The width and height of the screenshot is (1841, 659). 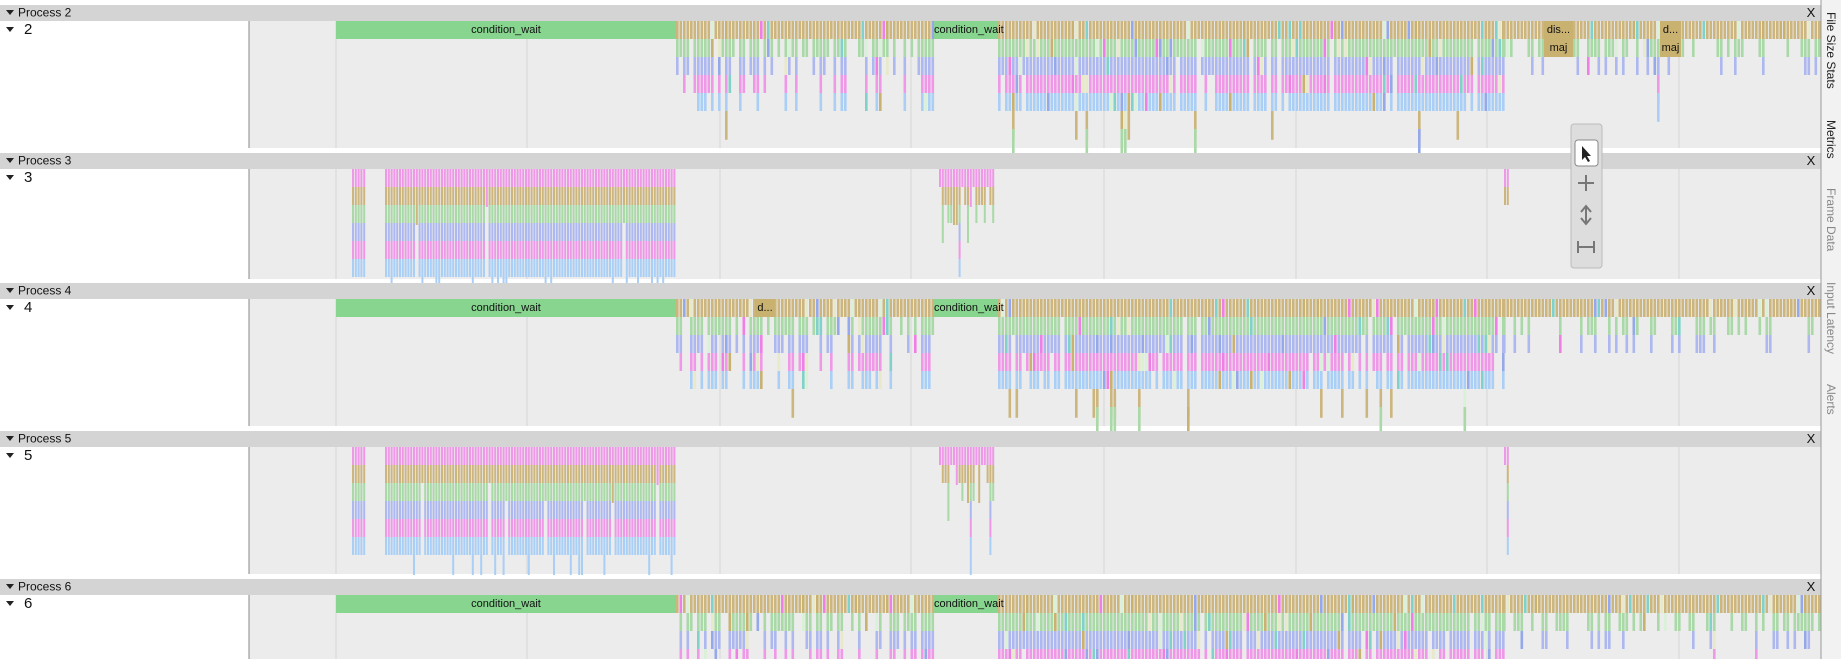 I want to click on side-tab: Alerts, so click(x=1831, y=399).